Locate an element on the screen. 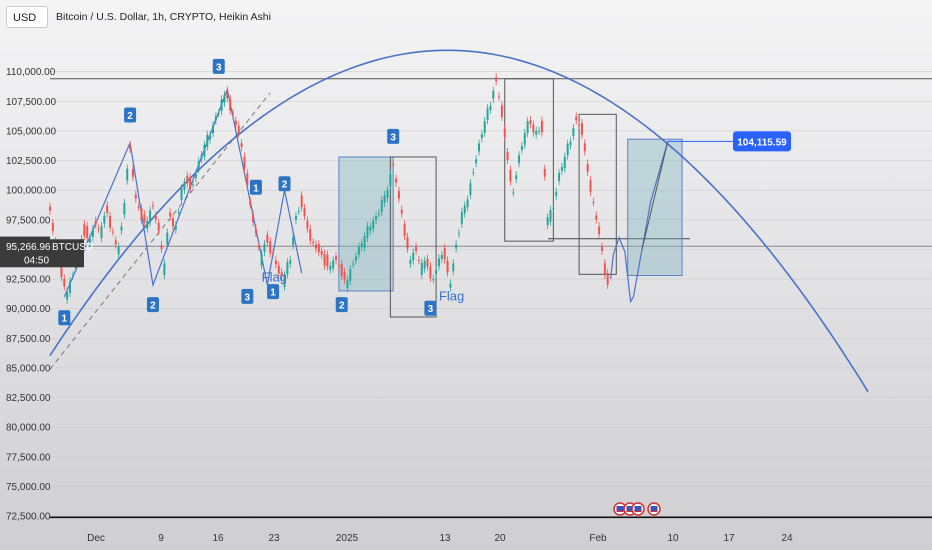  target-arrow is located at coordinates (655, 195).